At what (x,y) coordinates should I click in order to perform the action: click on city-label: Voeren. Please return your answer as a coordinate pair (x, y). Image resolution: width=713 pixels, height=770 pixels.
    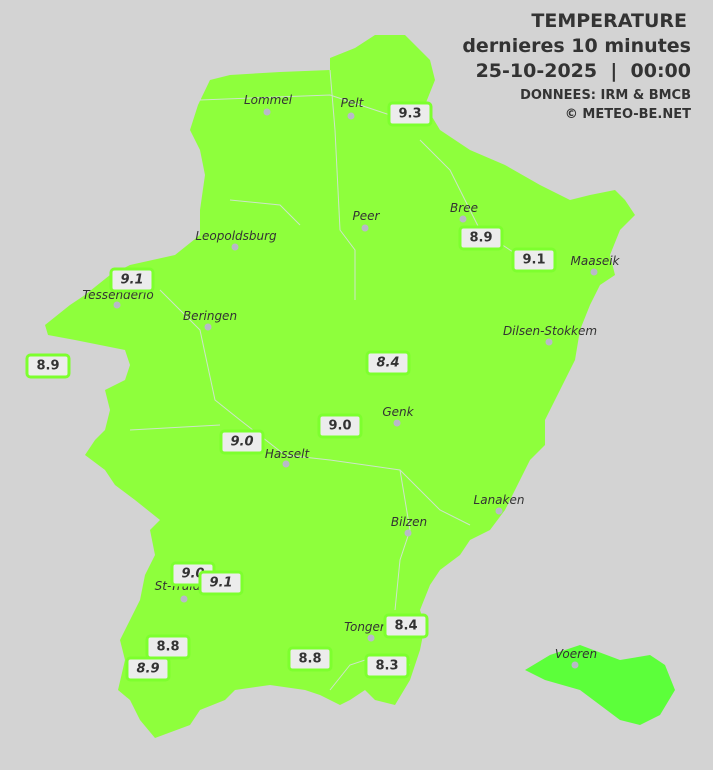
    Looking at the image, I should click on (576, 654).